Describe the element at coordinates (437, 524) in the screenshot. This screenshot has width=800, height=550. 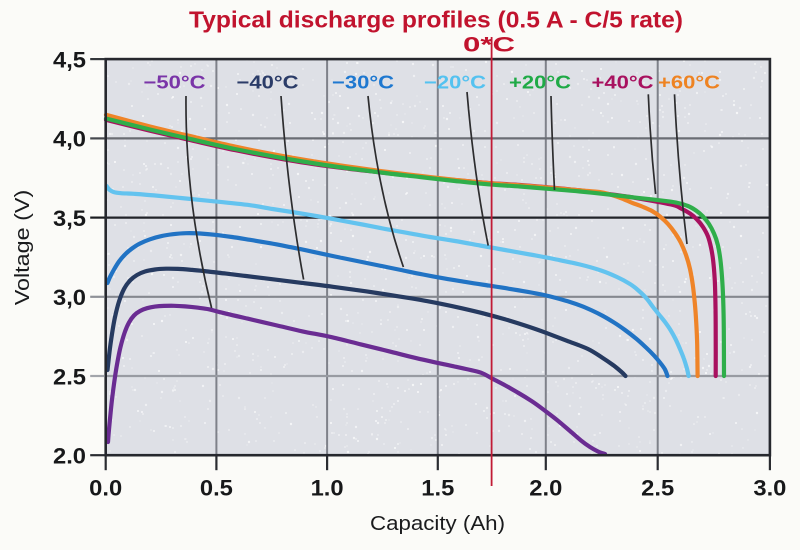
I see `svg-text: Capacity (Ah)` at that location.